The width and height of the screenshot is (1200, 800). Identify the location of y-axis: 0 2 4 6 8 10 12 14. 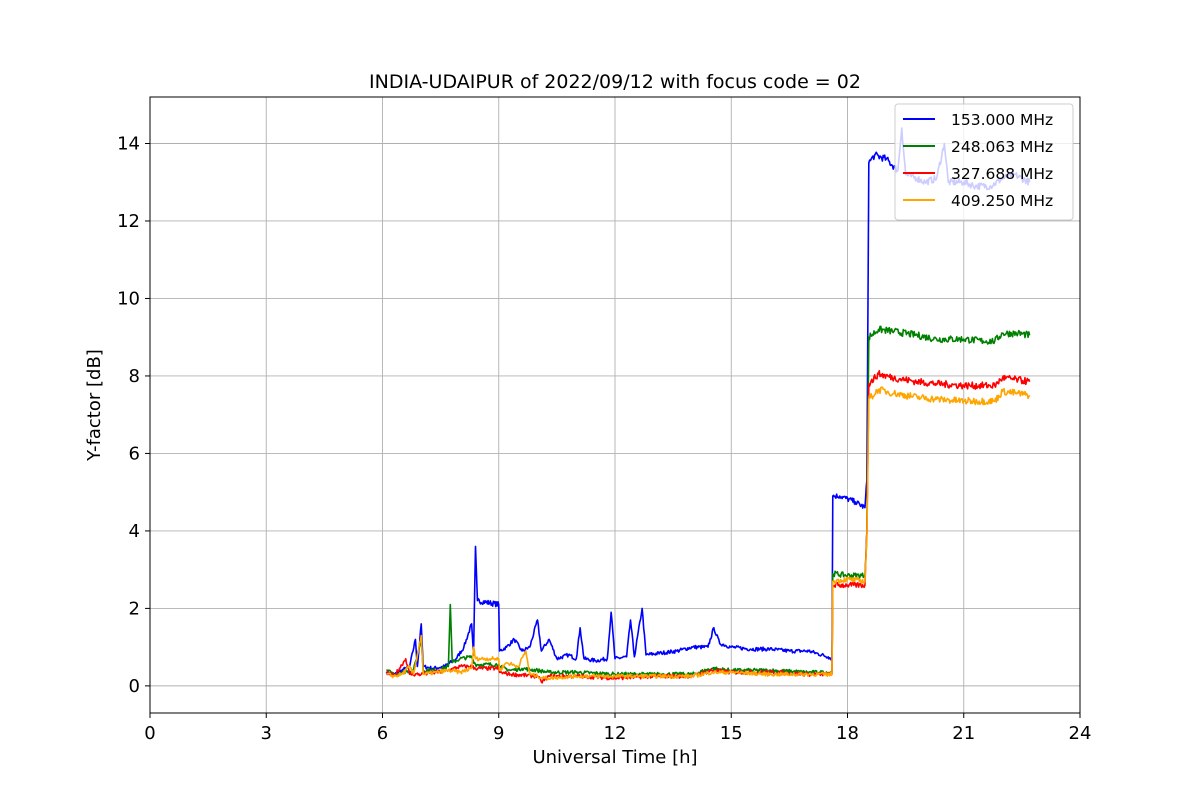
(133, 415).